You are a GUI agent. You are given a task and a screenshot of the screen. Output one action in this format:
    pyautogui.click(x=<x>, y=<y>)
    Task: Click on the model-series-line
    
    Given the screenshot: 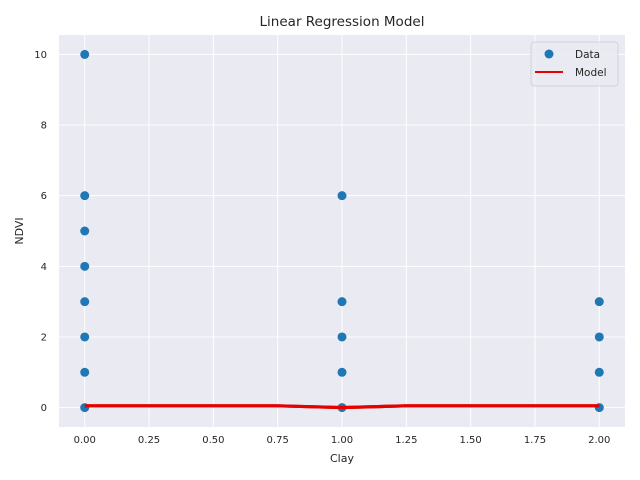 What is the action you would take?
    pyautogui.click(x=342, y=407)
    